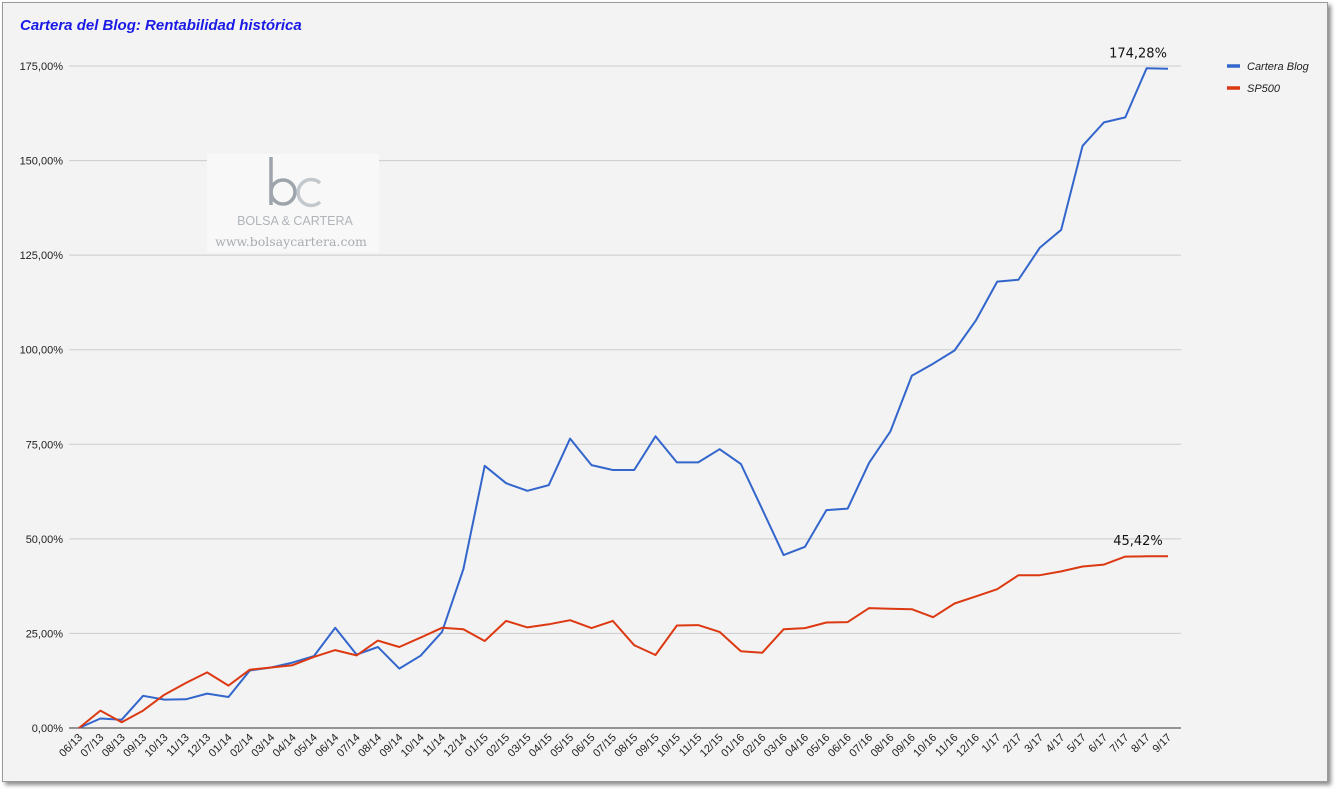 This screenshot has height=789, width=1337. Describe the element at coordinates (562, 746) in the screenshot. I see `x-tick-label: 05/15` at that location.